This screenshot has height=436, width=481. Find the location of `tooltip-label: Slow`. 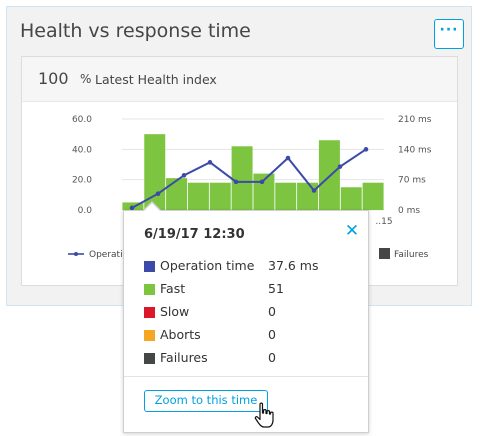

tooltip-label: Slow is located at coordinates (175, 311).